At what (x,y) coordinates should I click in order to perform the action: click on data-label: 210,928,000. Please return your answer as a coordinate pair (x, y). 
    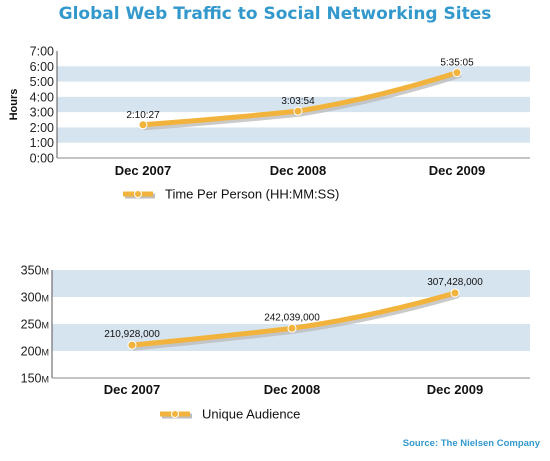
    Looking at the image, I should click on (132, 334).